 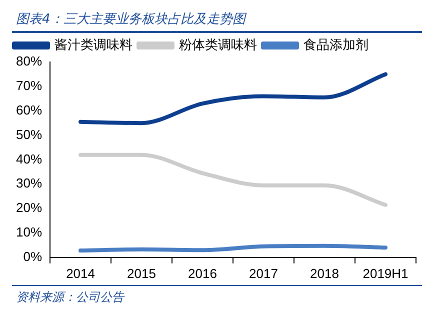 I want to click on chart-title: 图表4：三大主要业务板块占比及走势图, so click(x=131, y=20).